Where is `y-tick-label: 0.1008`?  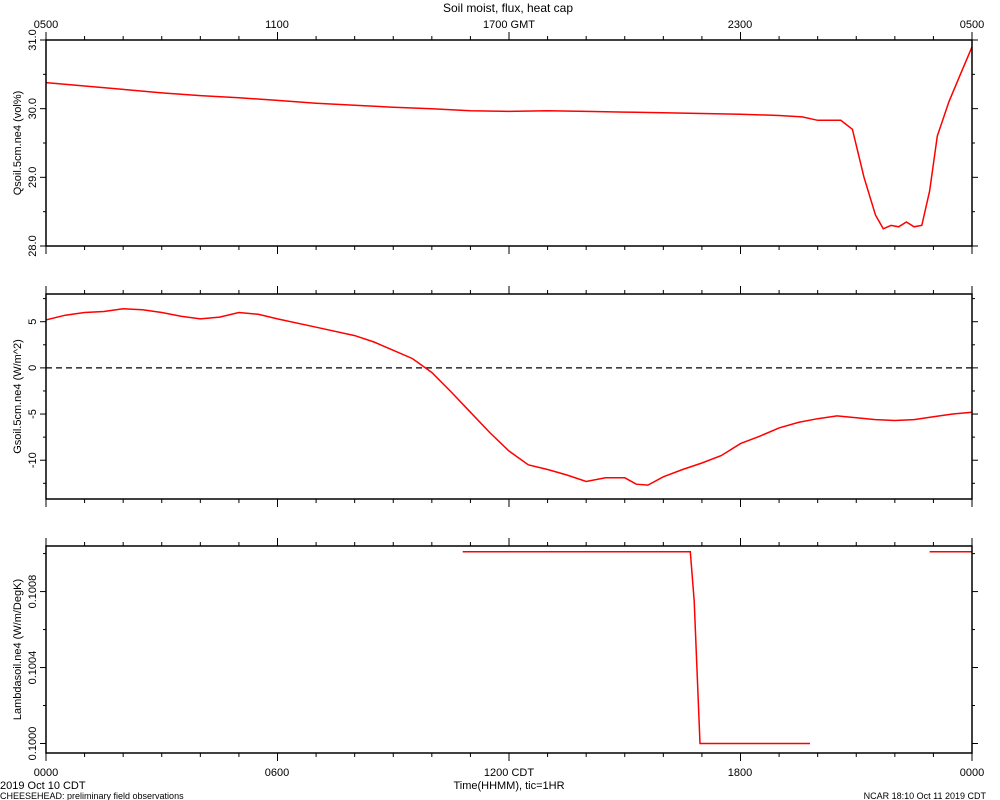
y-tick-label: 0.1008 is located at coordinates (33, 592).